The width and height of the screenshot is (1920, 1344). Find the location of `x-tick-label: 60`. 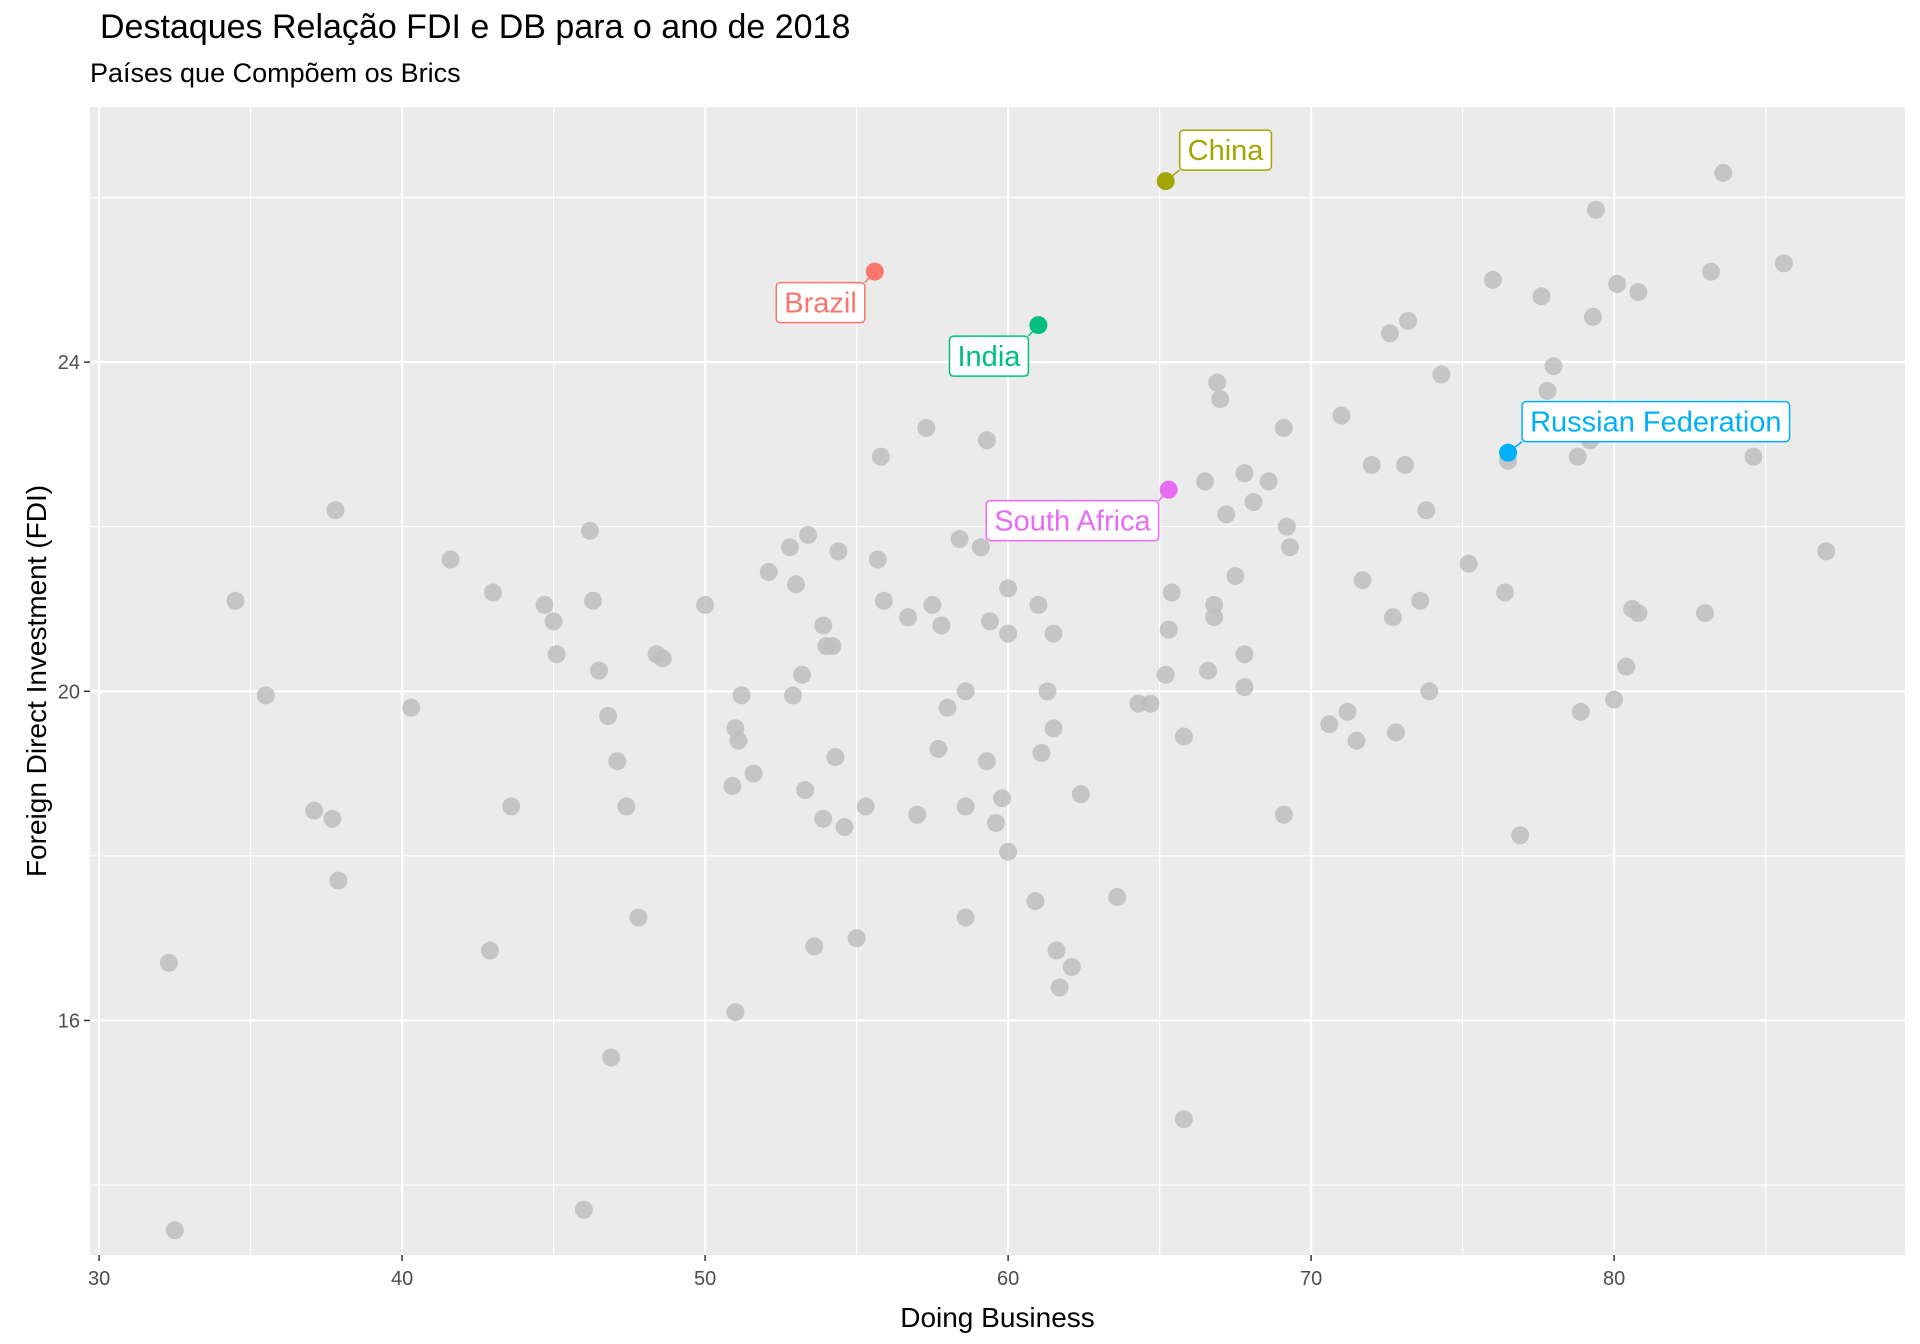

x-tick-label: 60 is located at coordinates (1008, 1279).